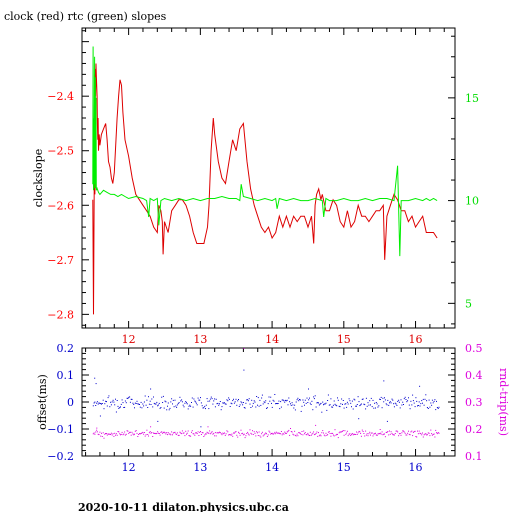 The image size is (512, 512). Describe the element at coordinates (38, 178) in the screenshot. I see `y-axis-label: clockslope` at that location.